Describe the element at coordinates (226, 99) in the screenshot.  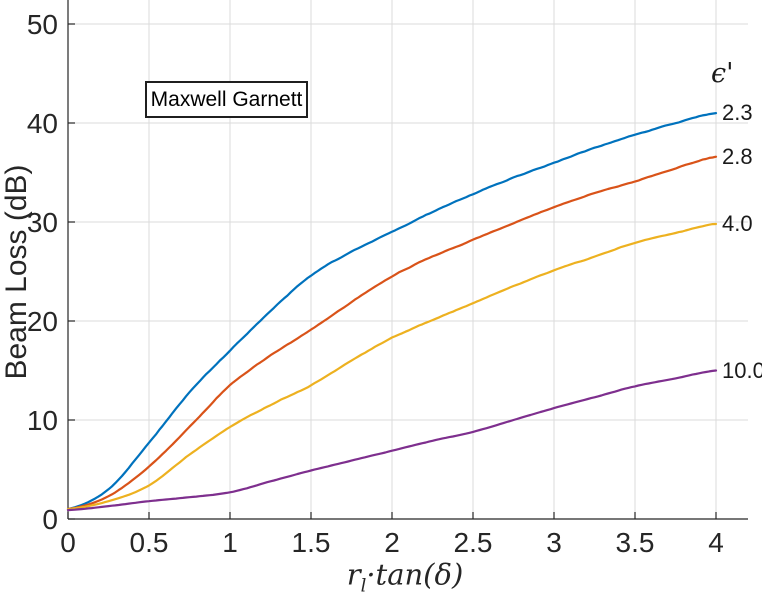
I see `annotation-box: Maxwell Garnett` at that location.